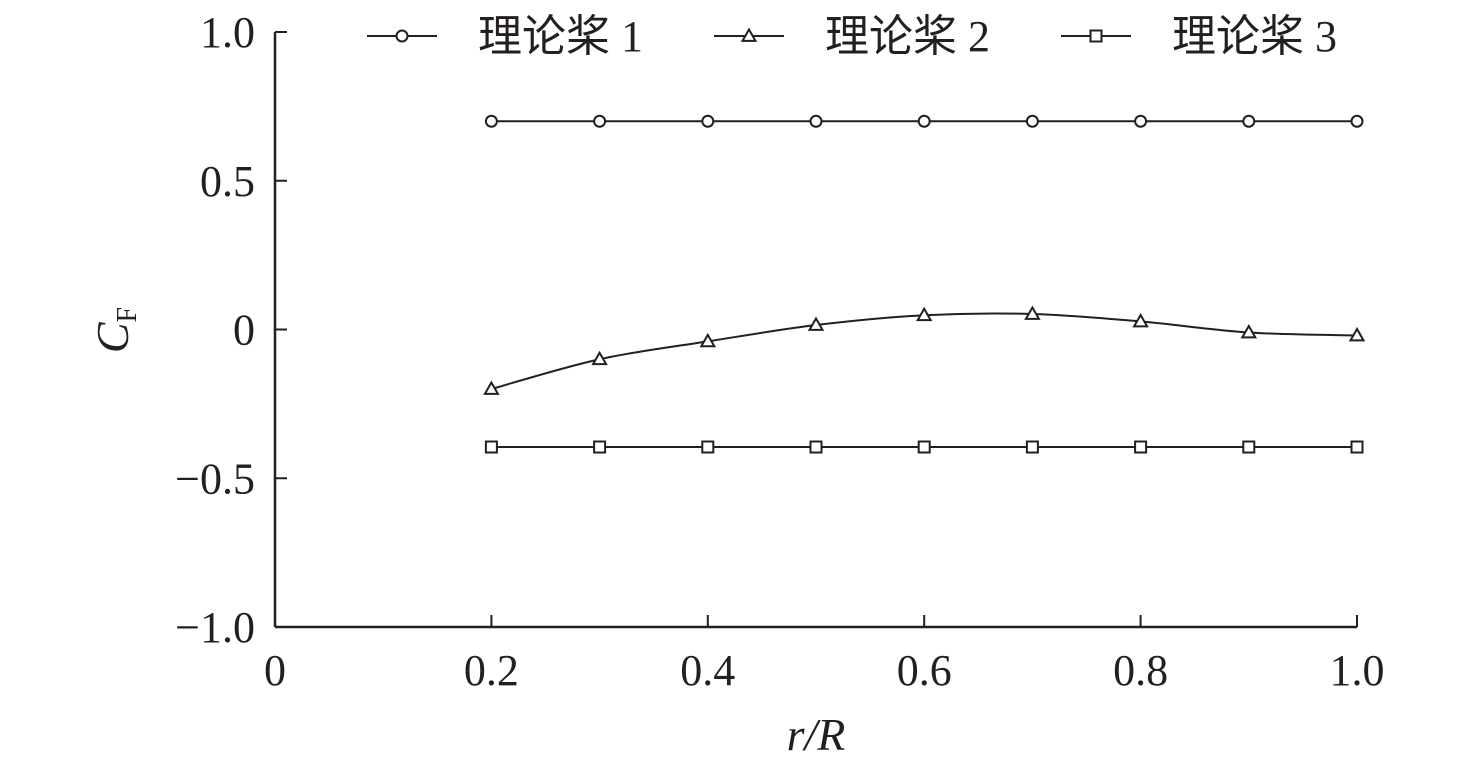 Image resolution: width=1476 pixels, height=768 pixels. What do you see at coordinates (112, 337) in the screenshot?
I see `y-axis-title-main: C` at bounding box center [112, 337].